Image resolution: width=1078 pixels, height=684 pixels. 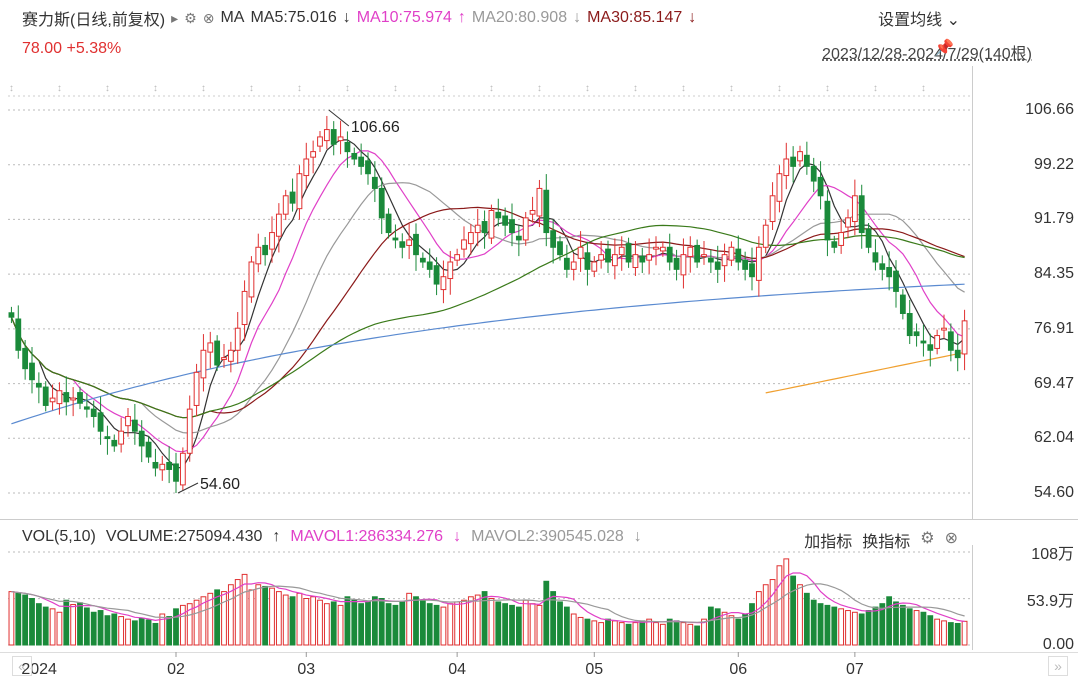 I want to click on date-range: 2023/12/28-2024/7/29(140根), so click(x=927, y=54).